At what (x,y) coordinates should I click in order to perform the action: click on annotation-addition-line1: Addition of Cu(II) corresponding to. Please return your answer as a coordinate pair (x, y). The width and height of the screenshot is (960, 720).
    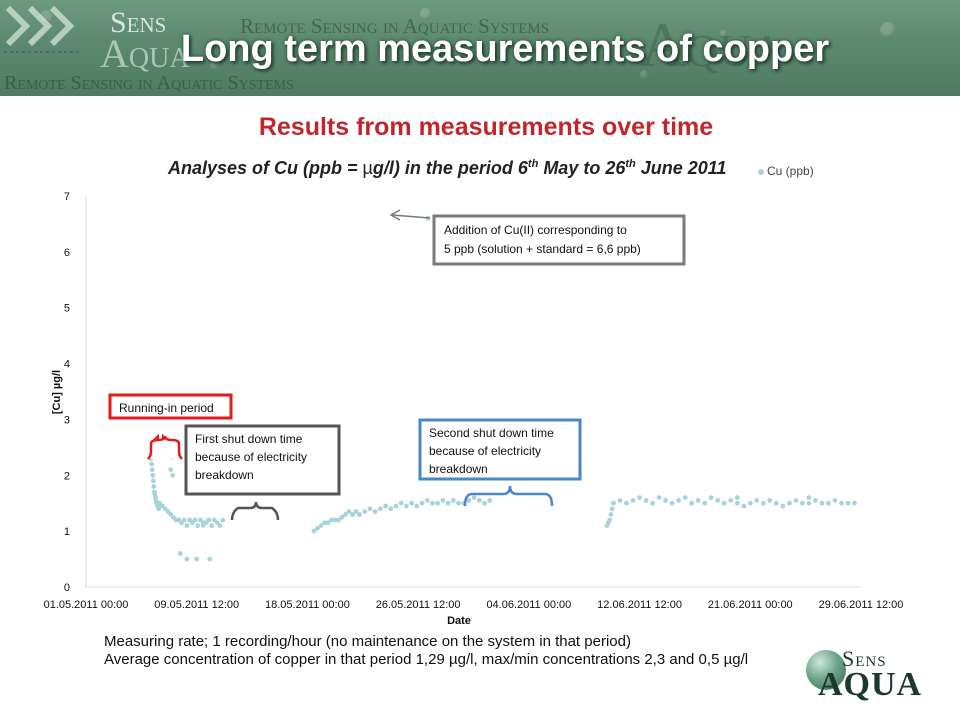
    Looking at the image, I should click on (535, 230).